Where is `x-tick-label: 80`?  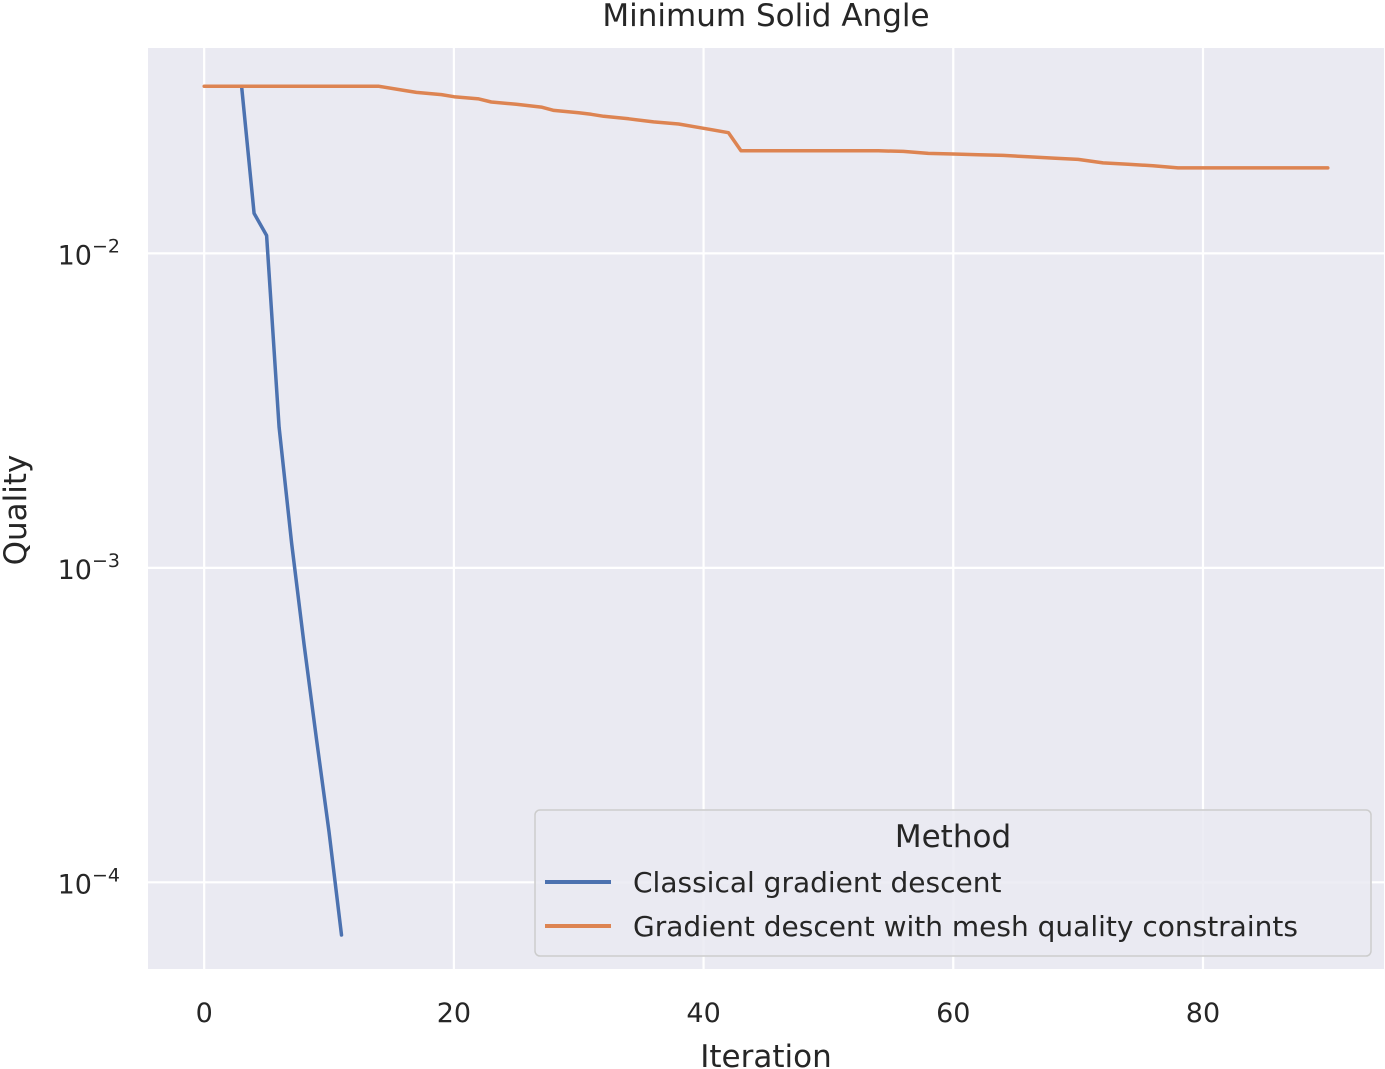 x-tick-label: 80 is located at coordinates (1203, 1013).